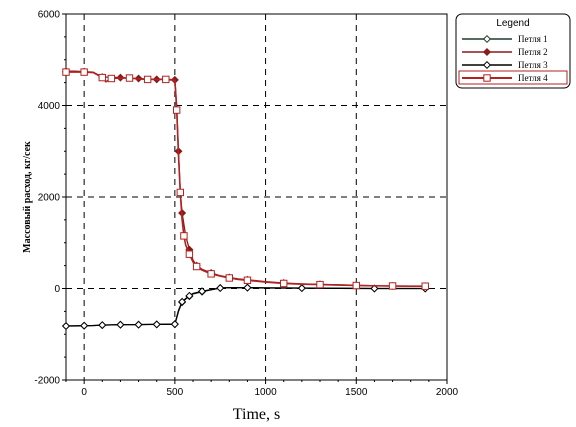  I want to click on legend-selected-outline, so click(513, 77).